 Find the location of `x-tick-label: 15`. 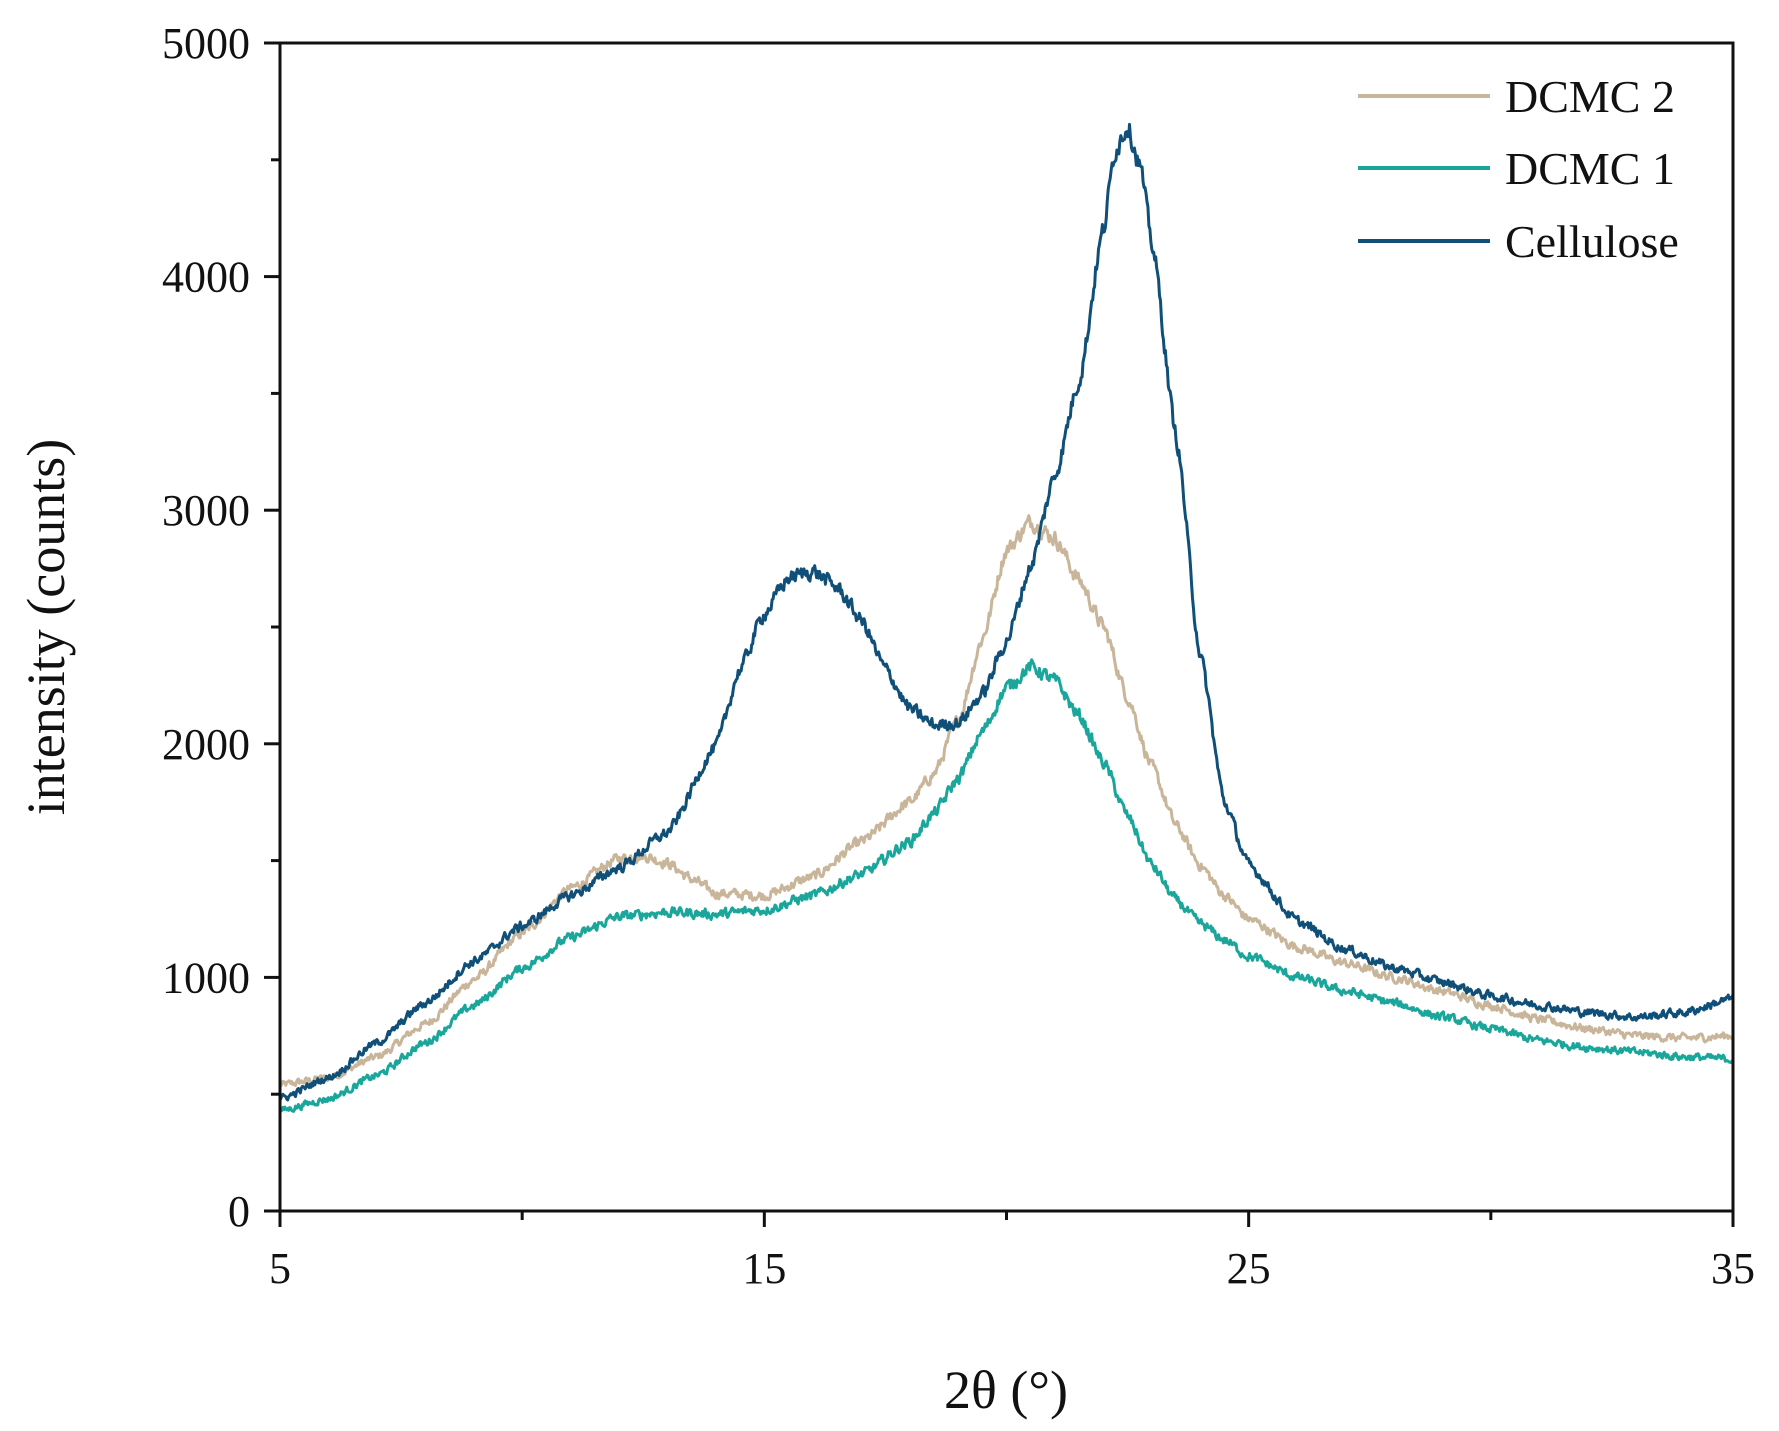

x-tick-label: 15 is located at coordinates (764, 1268).